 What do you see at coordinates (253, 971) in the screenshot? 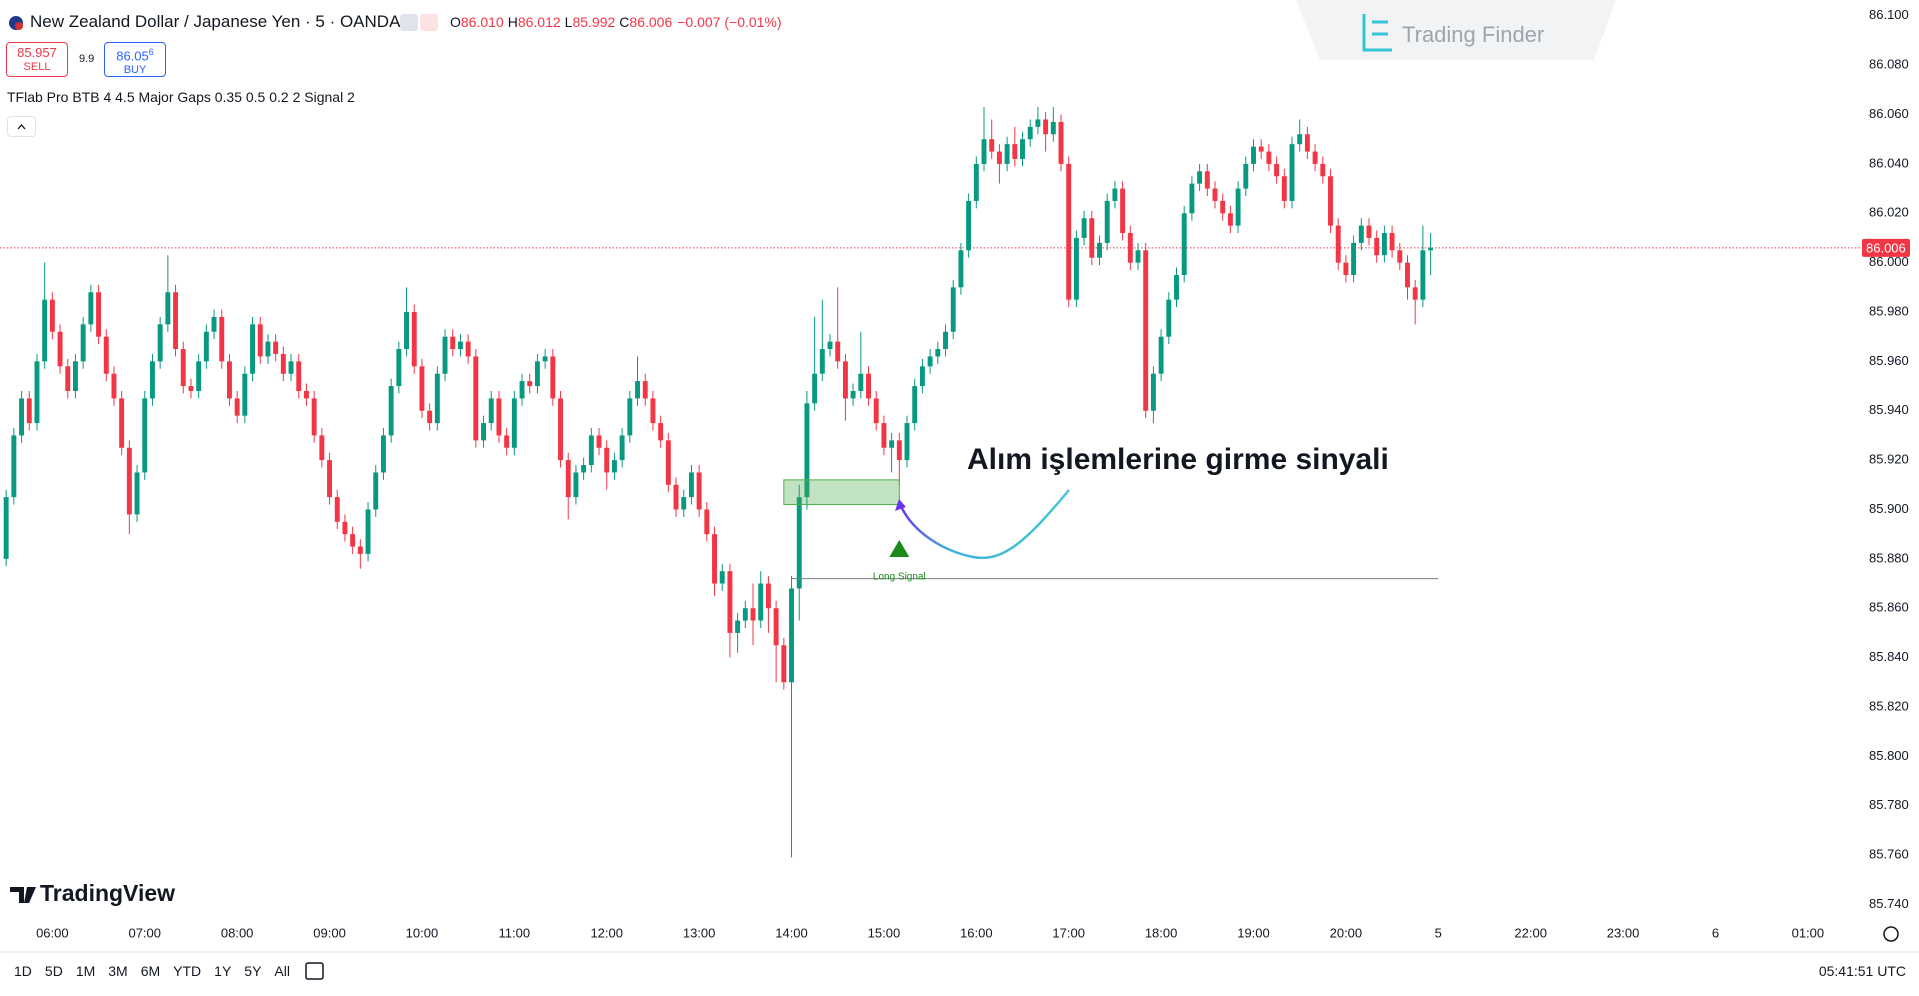
I see `timeframe-button: 5Y` at bounding box center [253, 971].